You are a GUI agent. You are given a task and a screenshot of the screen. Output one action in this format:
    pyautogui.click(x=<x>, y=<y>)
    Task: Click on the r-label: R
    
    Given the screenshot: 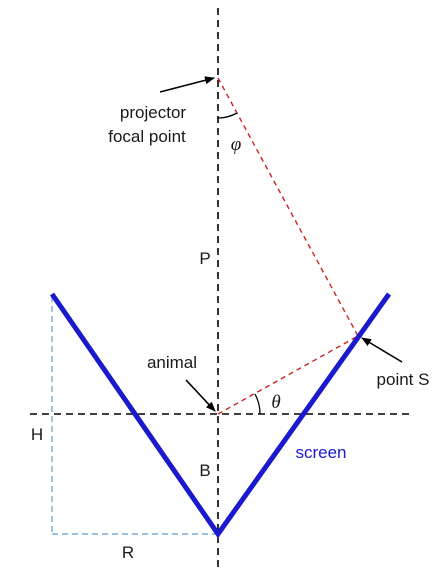 What is the action you would take?
    pyautogui.click(x=128, y=552)
    